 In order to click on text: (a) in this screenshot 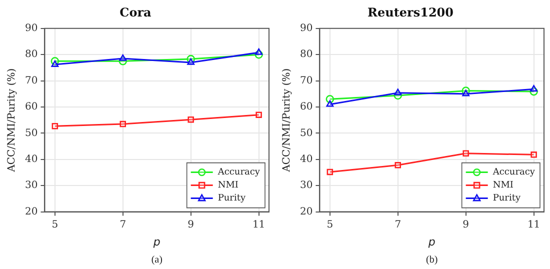, I will do `click(156, 260)`.